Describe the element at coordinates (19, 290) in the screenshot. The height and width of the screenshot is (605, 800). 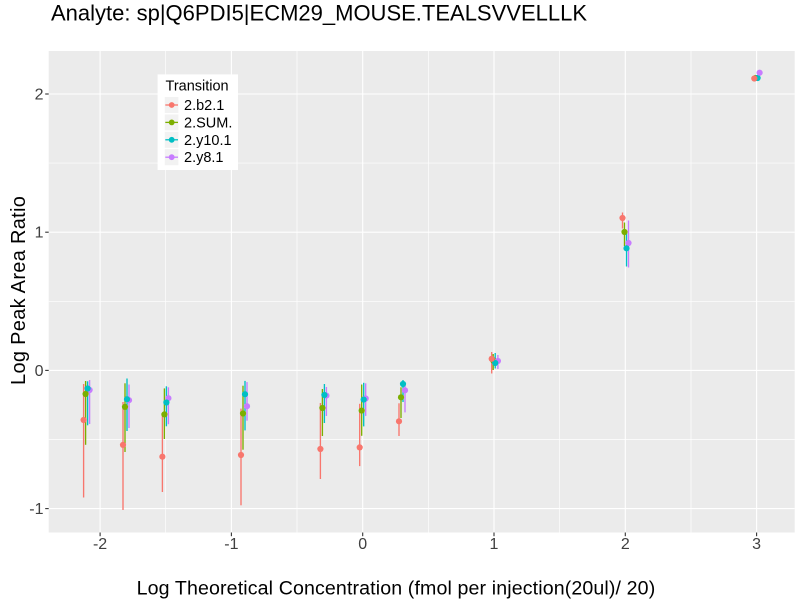
I see `svg-text: Log Peak Area Ratio` at that location.